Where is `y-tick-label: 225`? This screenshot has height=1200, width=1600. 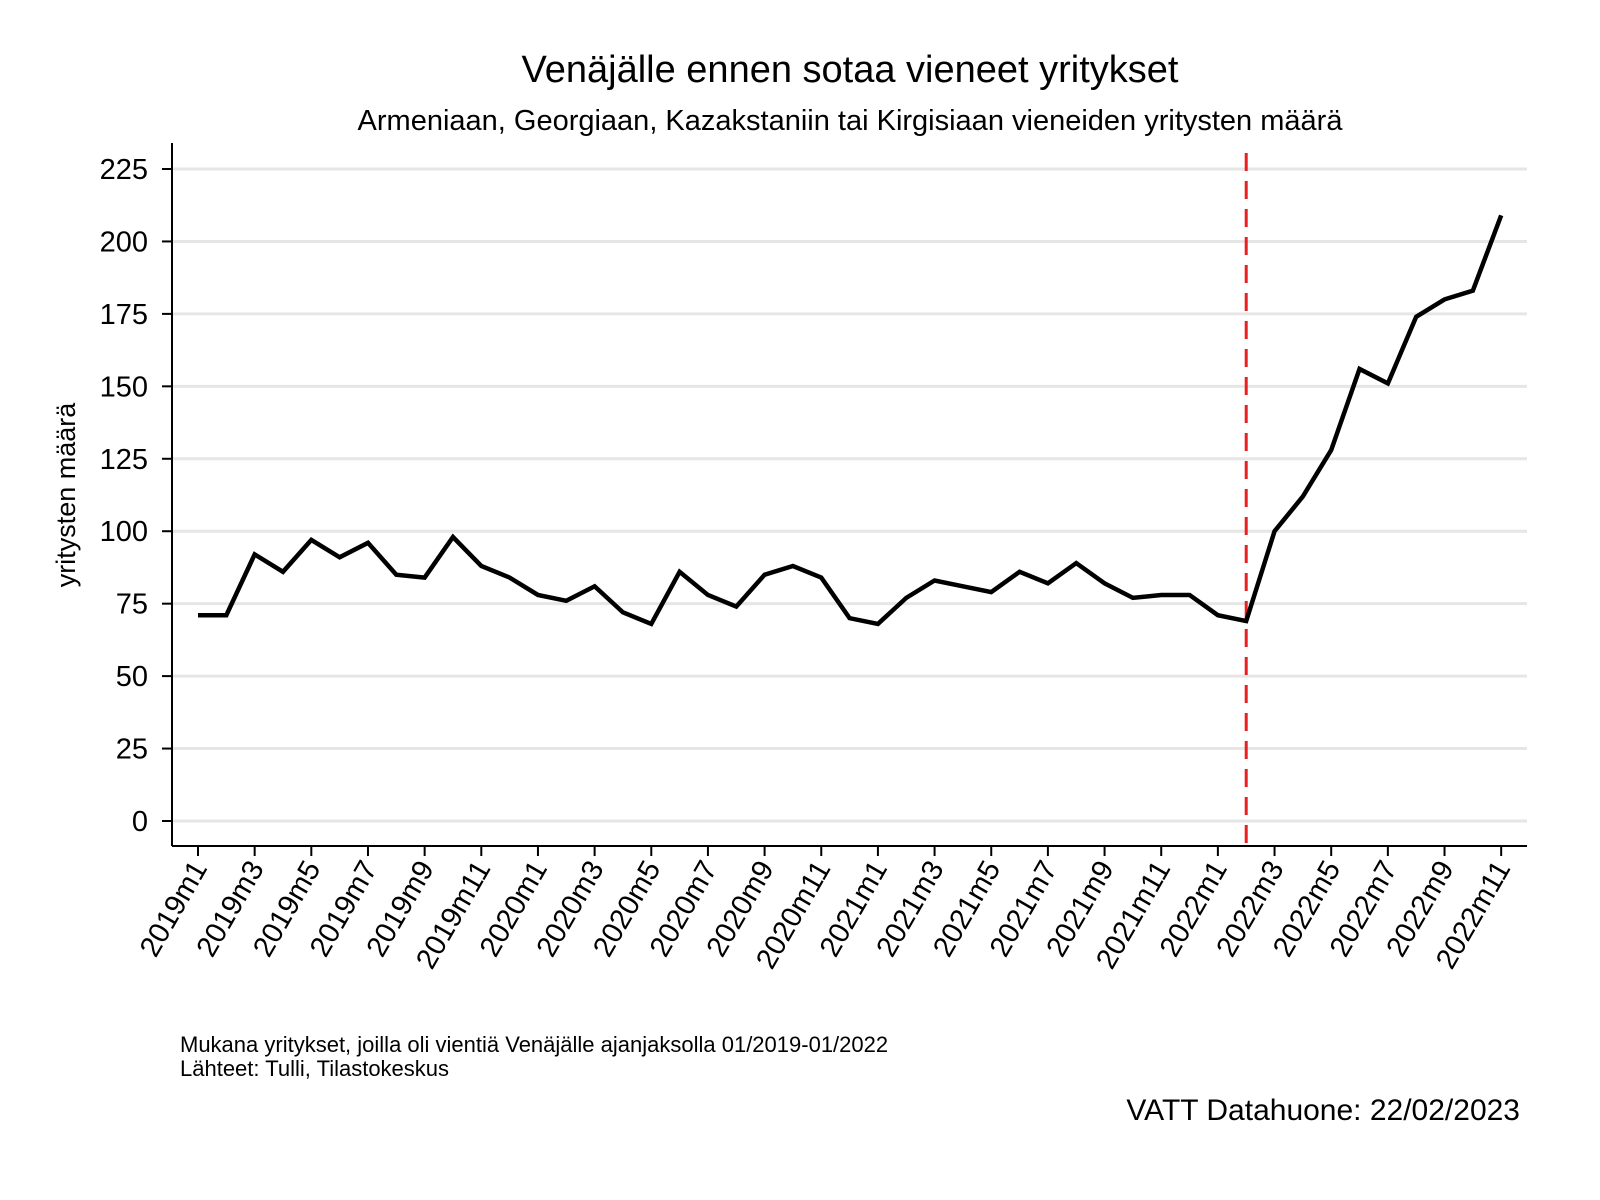
y-tick-label: 225 is located at coordinates (124, 170).